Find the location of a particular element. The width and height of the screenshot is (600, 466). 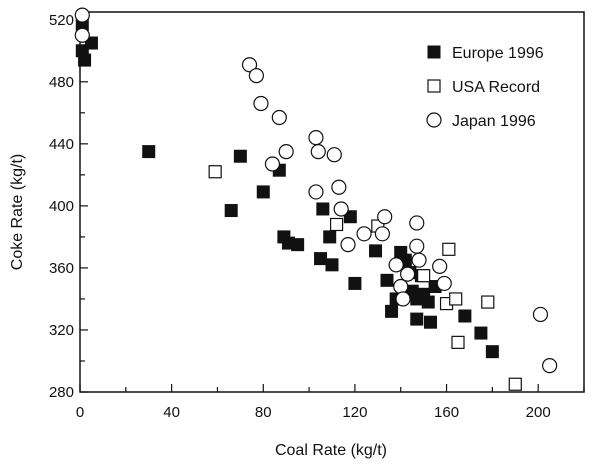

legend: Europe 1996 USA Record Japan 1996 is located at coordinates (485, 87).